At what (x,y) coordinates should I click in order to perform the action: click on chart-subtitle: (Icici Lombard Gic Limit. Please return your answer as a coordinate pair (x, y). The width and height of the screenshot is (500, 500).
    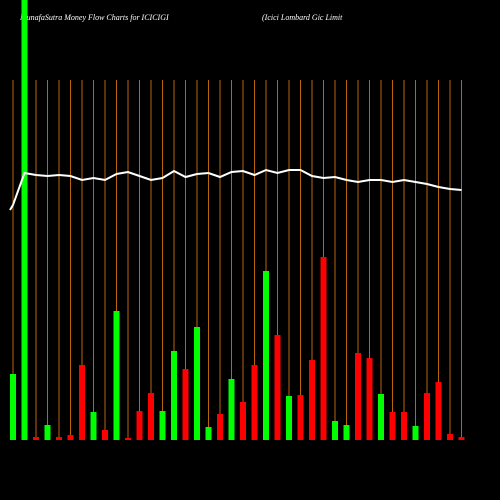
    Looking at the image, I should click on (302, 17).